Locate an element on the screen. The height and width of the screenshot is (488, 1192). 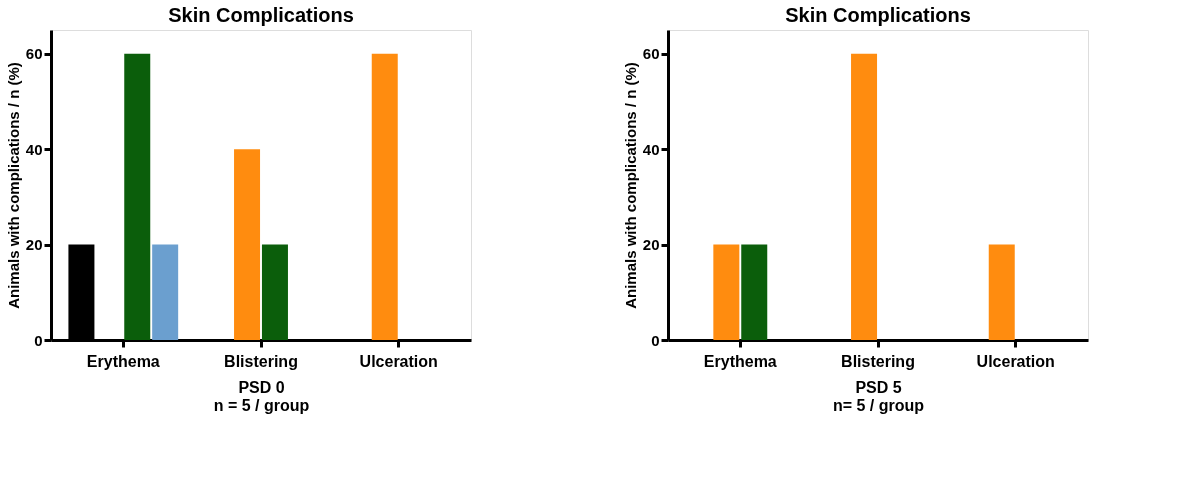
x-axis-title: PSD 5 n= 5 / group is located at coordinates (878, 396).